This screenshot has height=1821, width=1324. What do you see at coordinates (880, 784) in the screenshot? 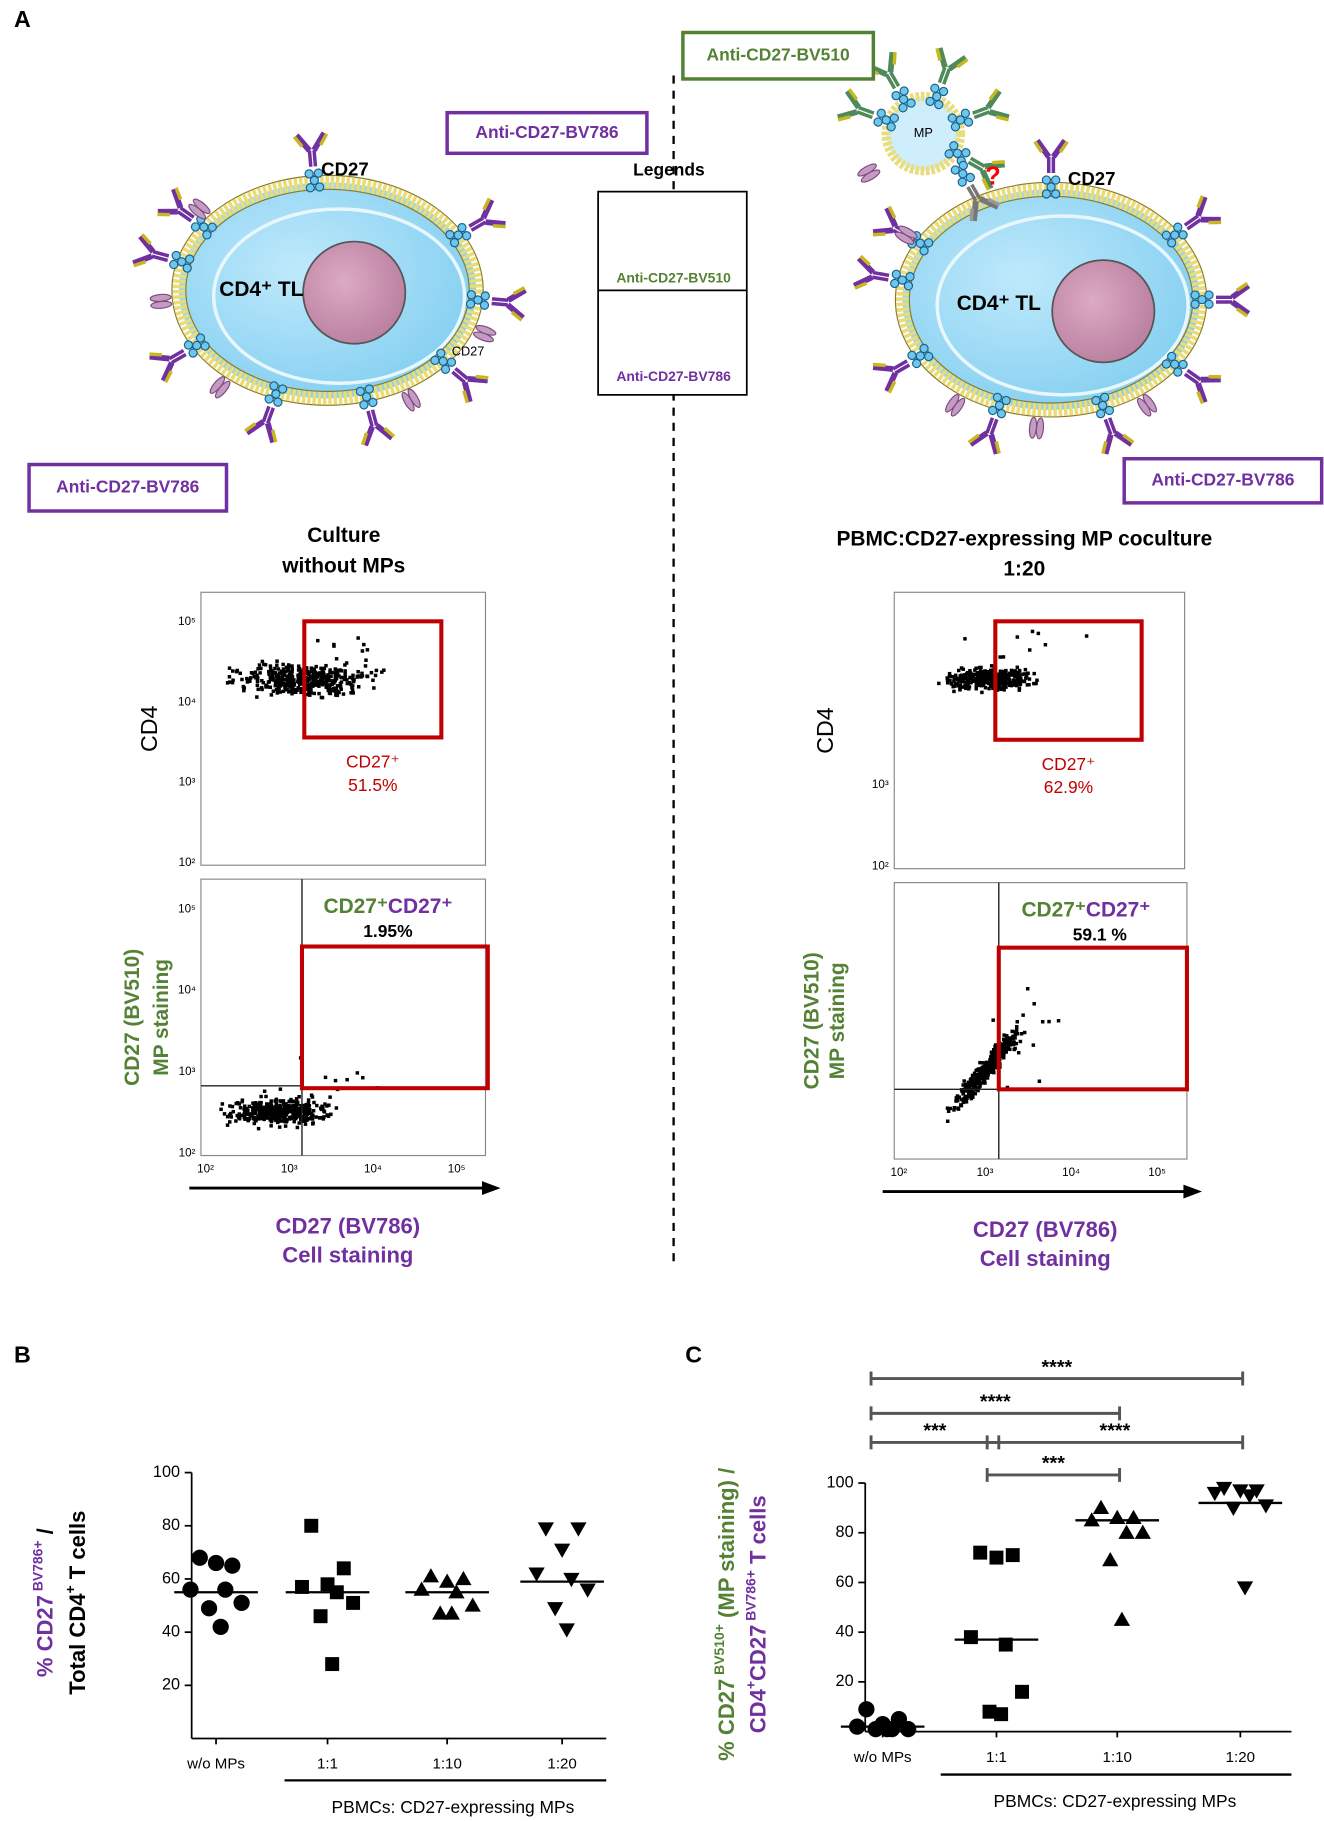
I see `flow-y-tick-label: 10³` at bounding box center [880, 784].